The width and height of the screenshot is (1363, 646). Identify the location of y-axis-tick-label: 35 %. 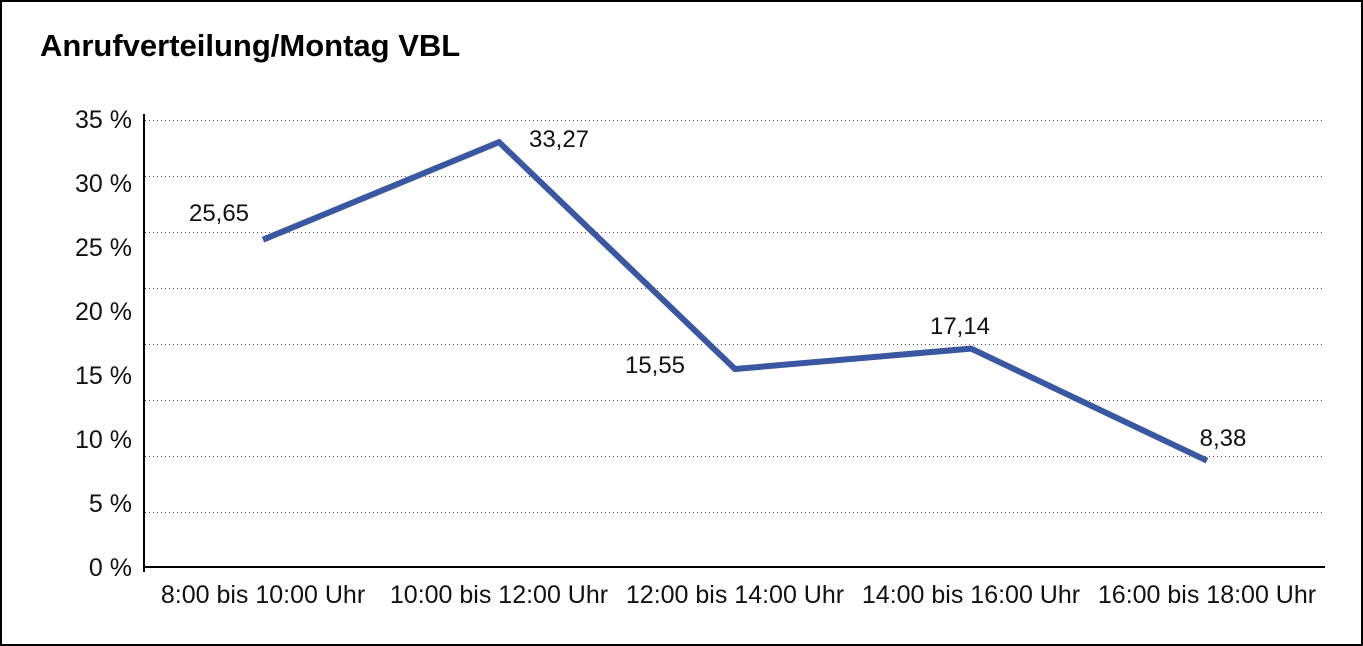
(103, 120).